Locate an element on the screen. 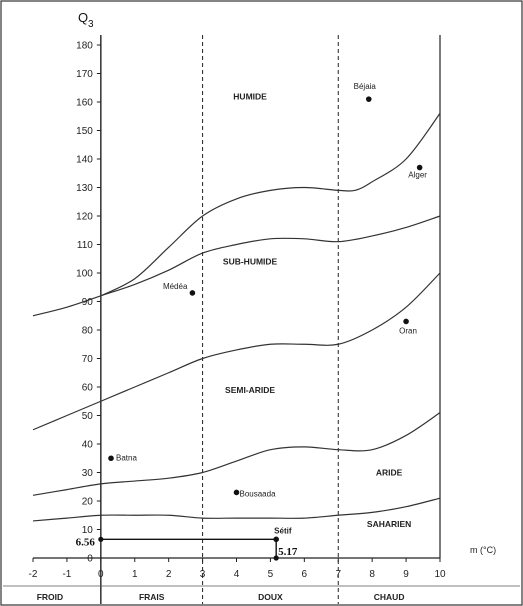 The image size is (523, 606). x-tick-label--2: -2 is located at coordinates (33, 574).